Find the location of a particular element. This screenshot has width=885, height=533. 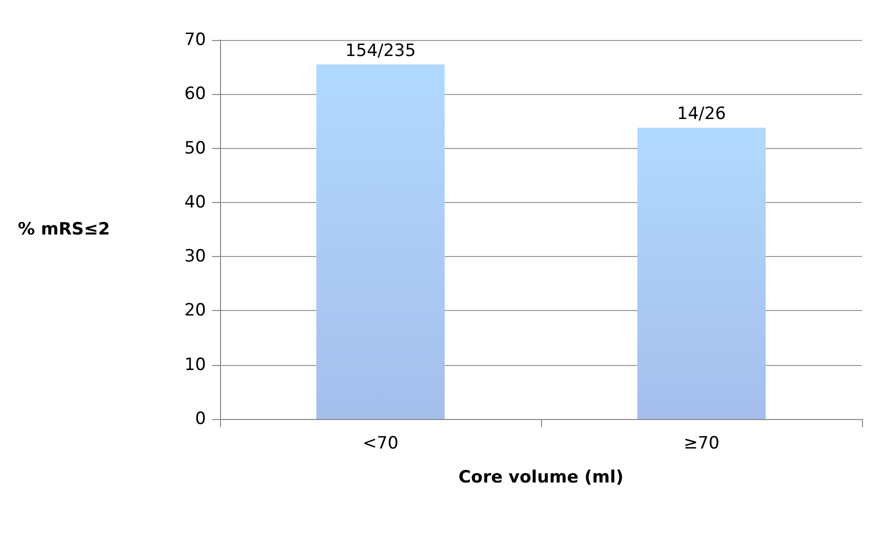

y-axis-title: % mRS≤2 is located at coordinates (64, 230).